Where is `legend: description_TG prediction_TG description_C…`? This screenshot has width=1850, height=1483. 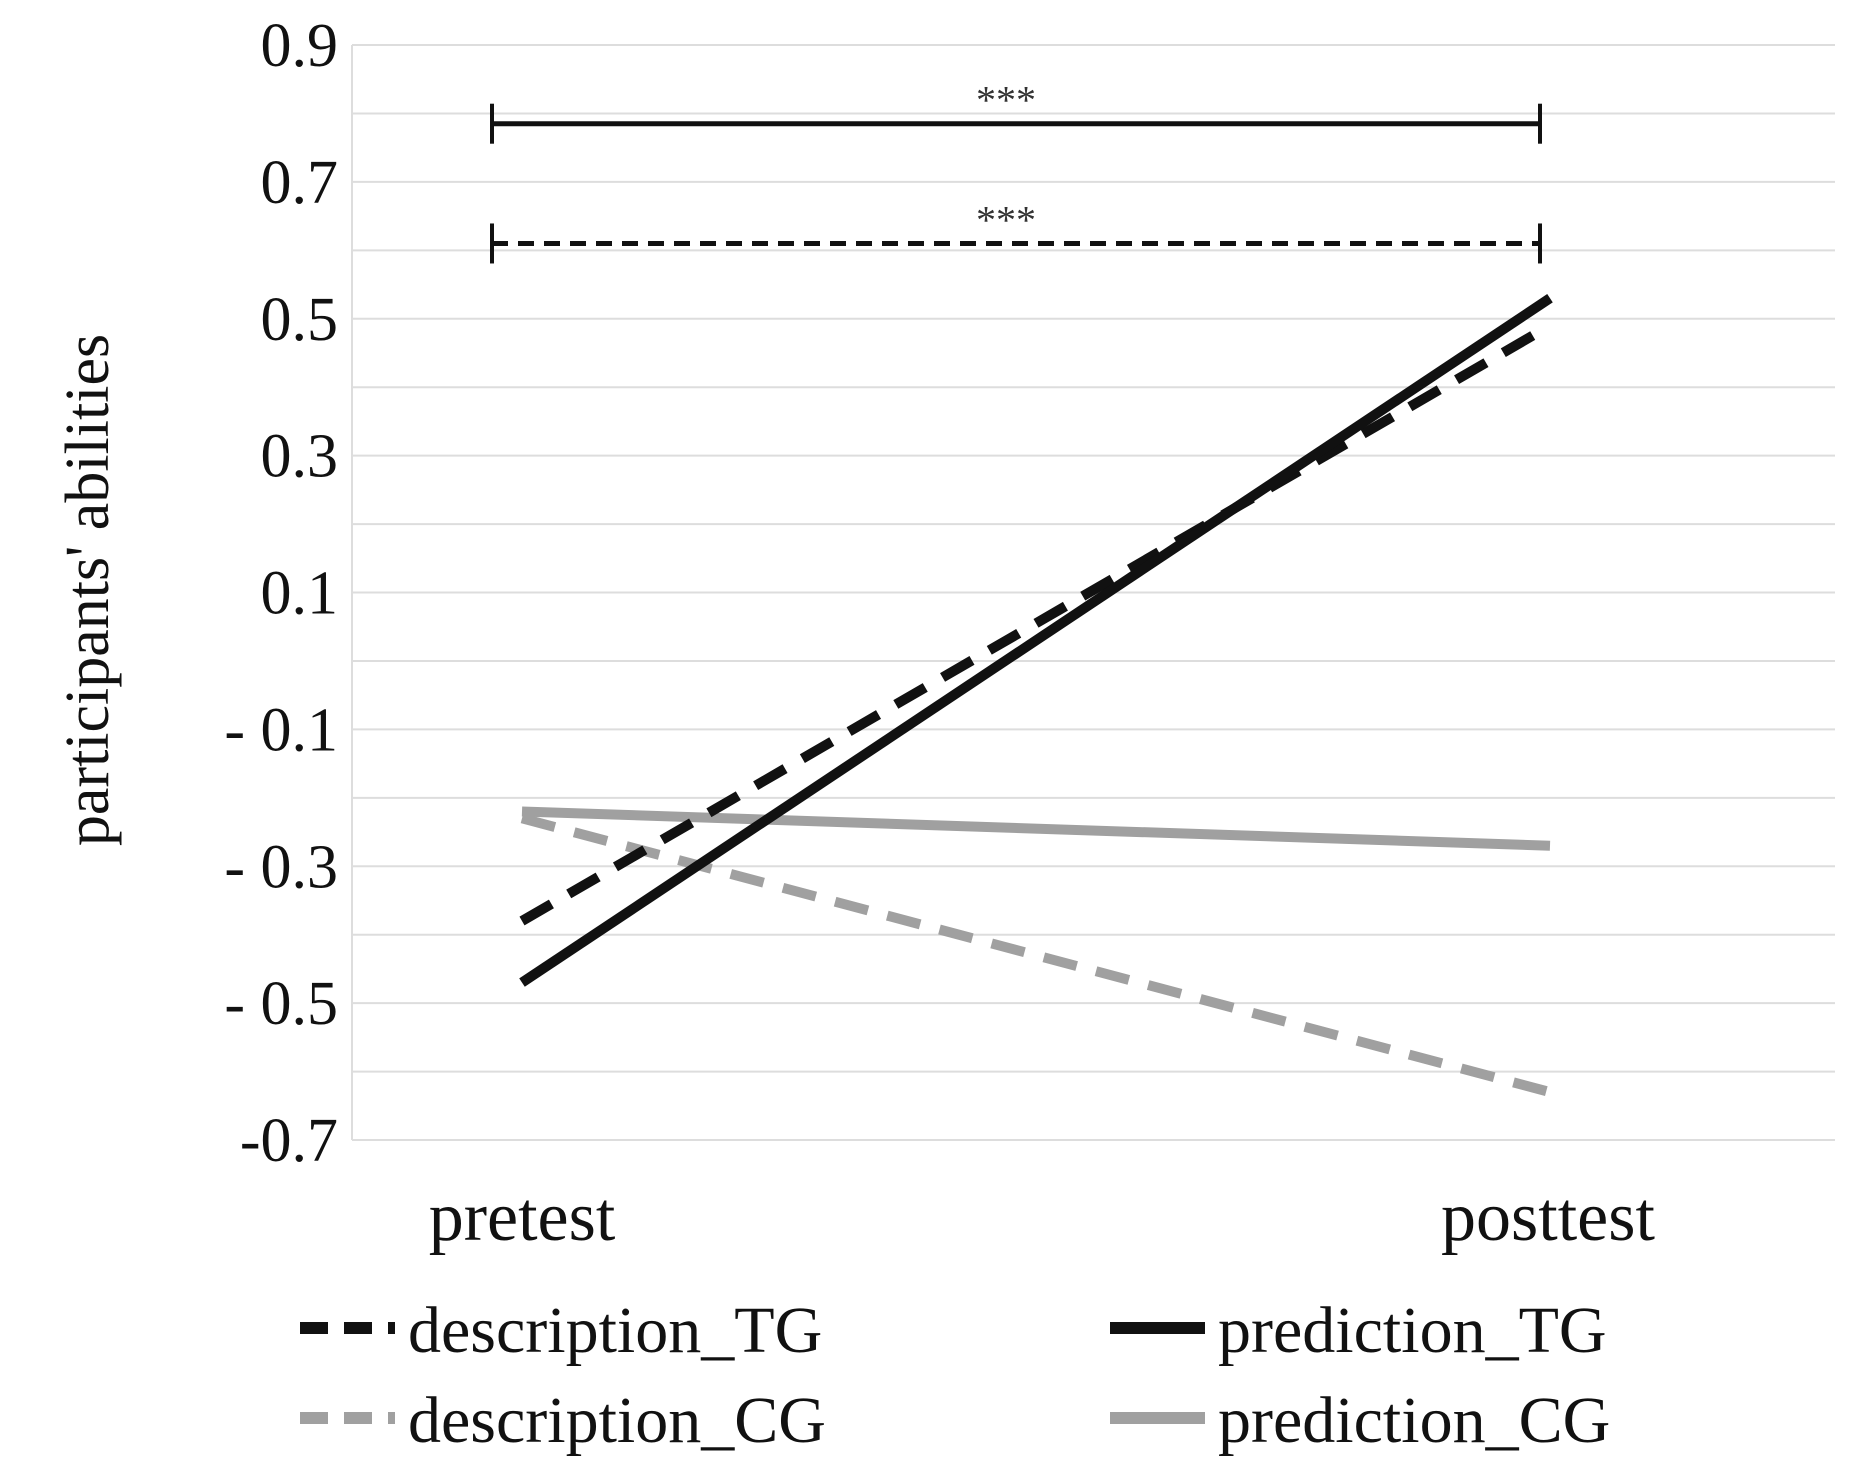
legend: description_TG prediction_TG description_C… is located at coordinates (955, 1375).